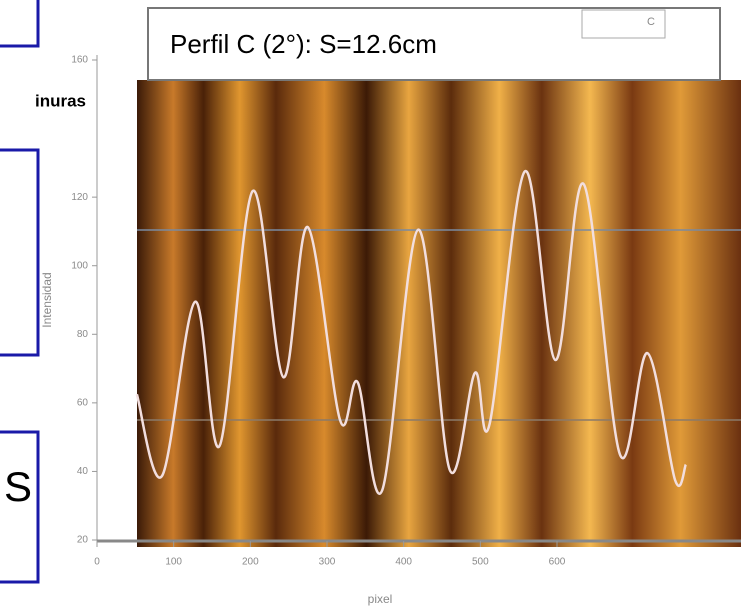 This screenshot has height=611, width=744. I want to click on x-tick-label: 400, so click(403, 562).